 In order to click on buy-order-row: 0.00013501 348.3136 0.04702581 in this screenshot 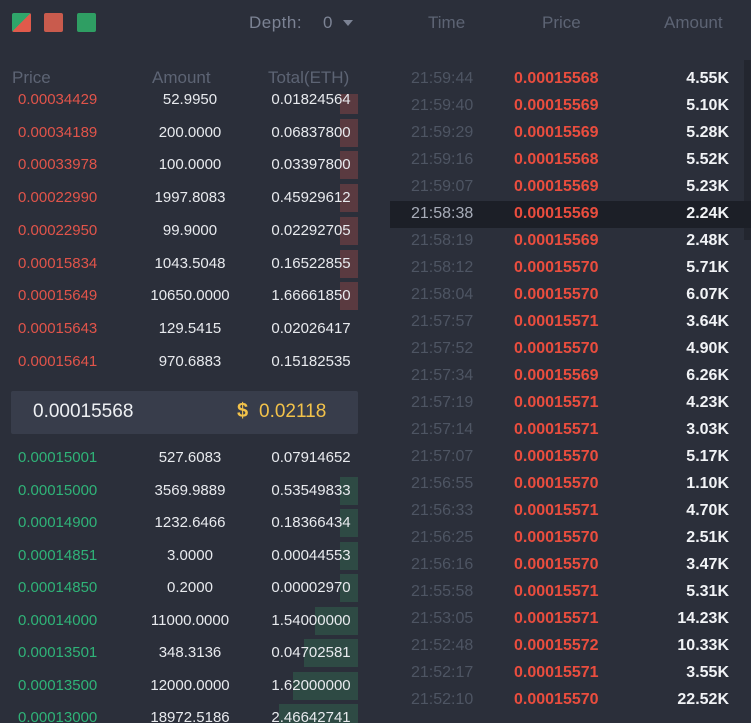, I will do `click(181, 653)`.